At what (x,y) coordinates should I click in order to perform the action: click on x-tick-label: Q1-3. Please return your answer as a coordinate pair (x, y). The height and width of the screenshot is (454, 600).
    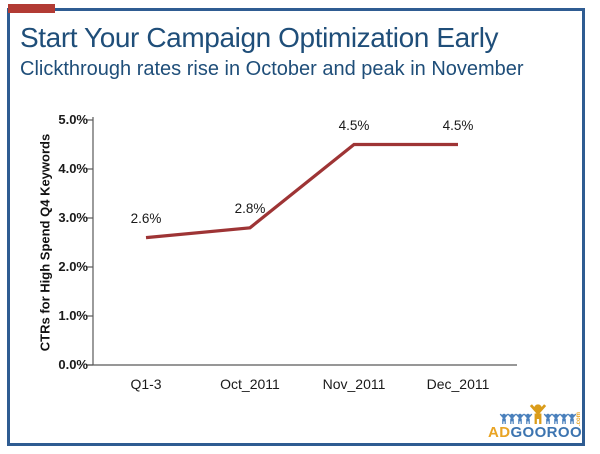
    Looking at the image, I should click on (146, 384).